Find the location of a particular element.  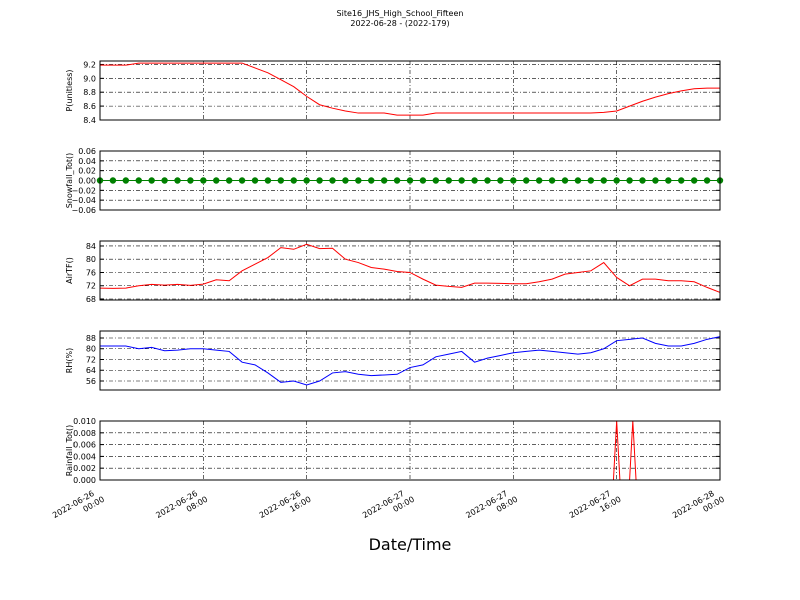

y-tick-label: 8.8 is located at coordinates (89, 92).